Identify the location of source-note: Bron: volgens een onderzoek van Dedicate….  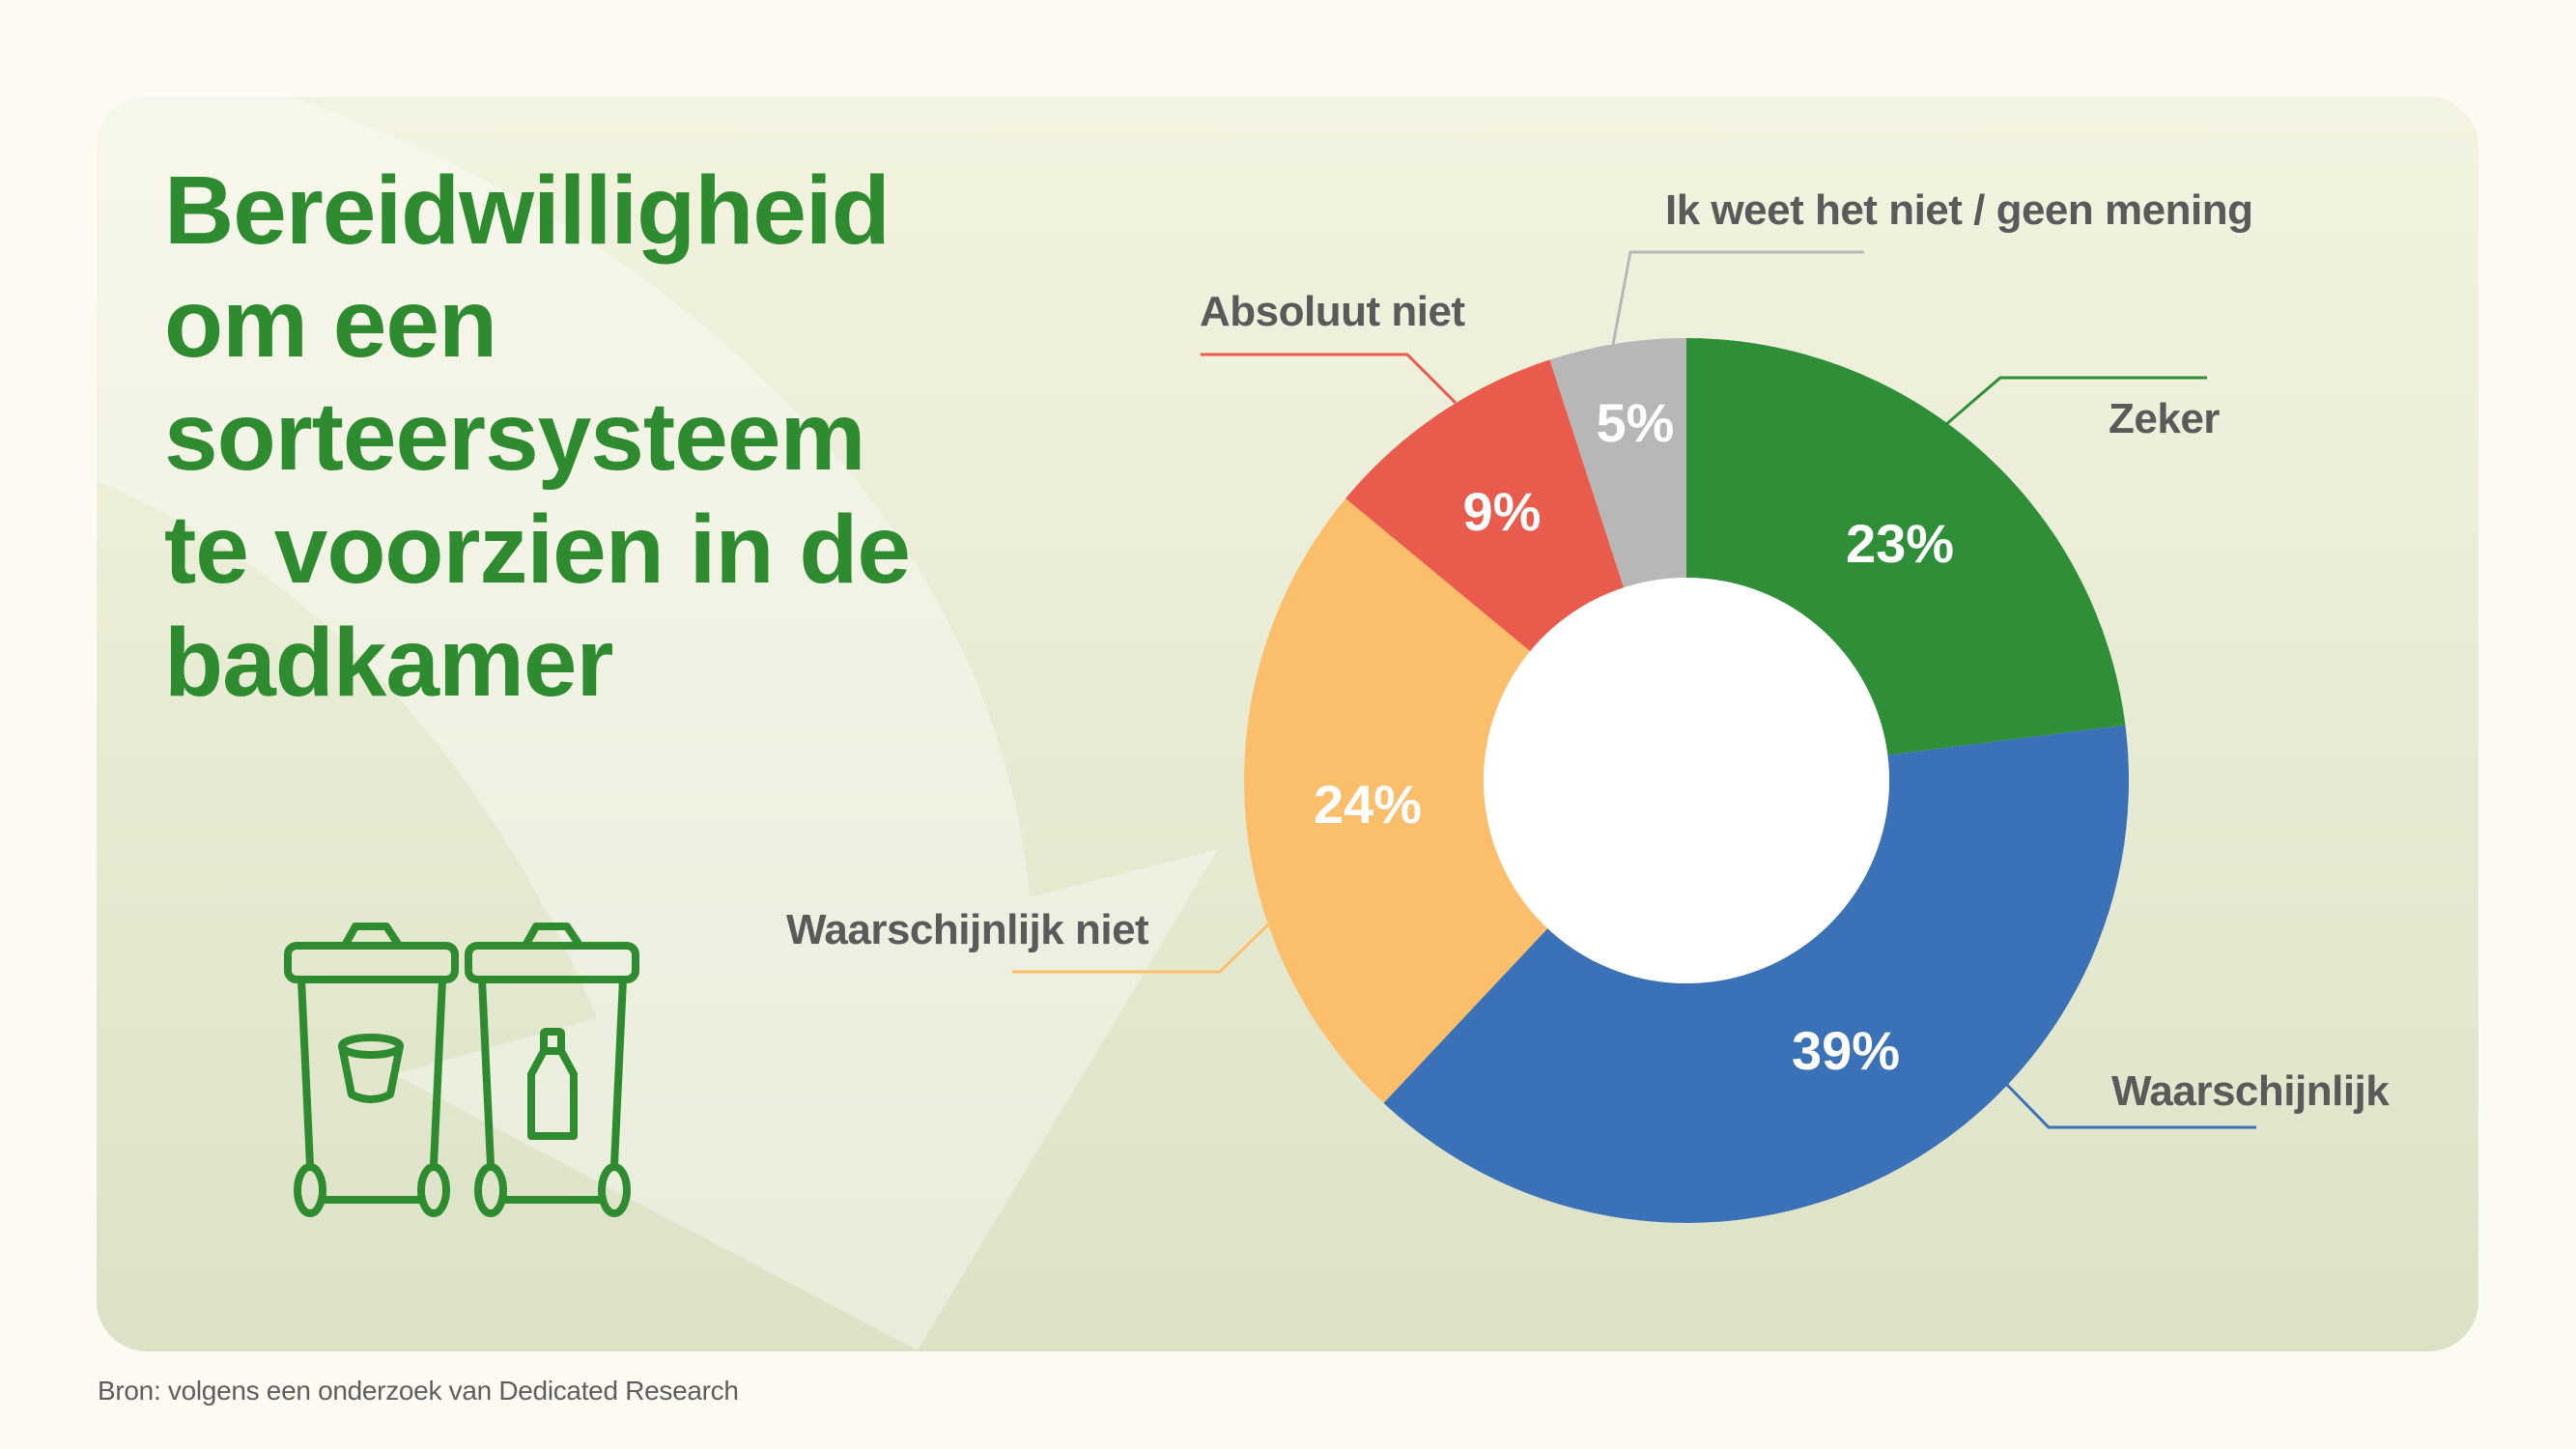
(418, 1391).